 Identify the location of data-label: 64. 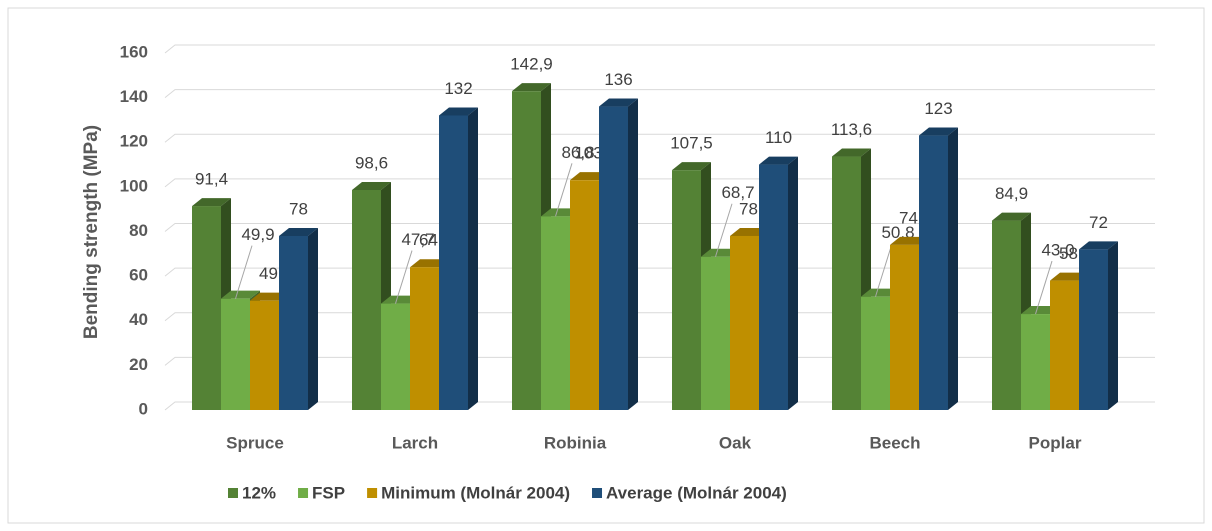
(428, 240).